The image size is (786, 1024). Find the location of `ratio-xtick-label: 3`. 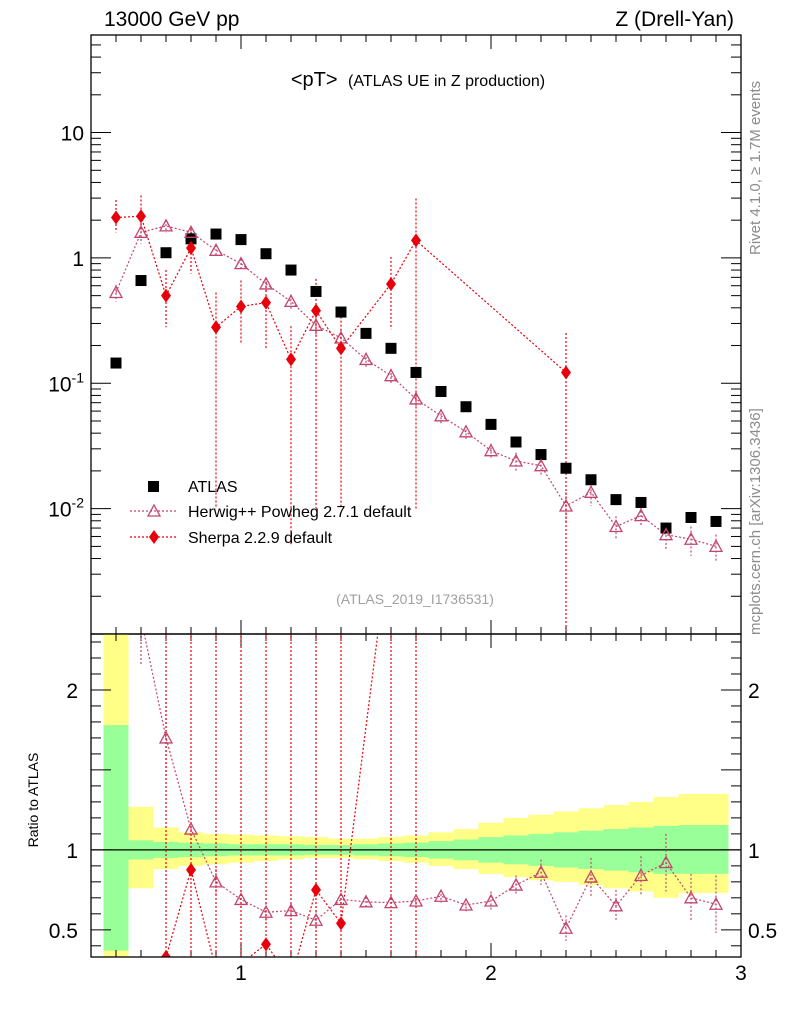

ratio-xtick-label: 3 is located at coordinates (741, 973).